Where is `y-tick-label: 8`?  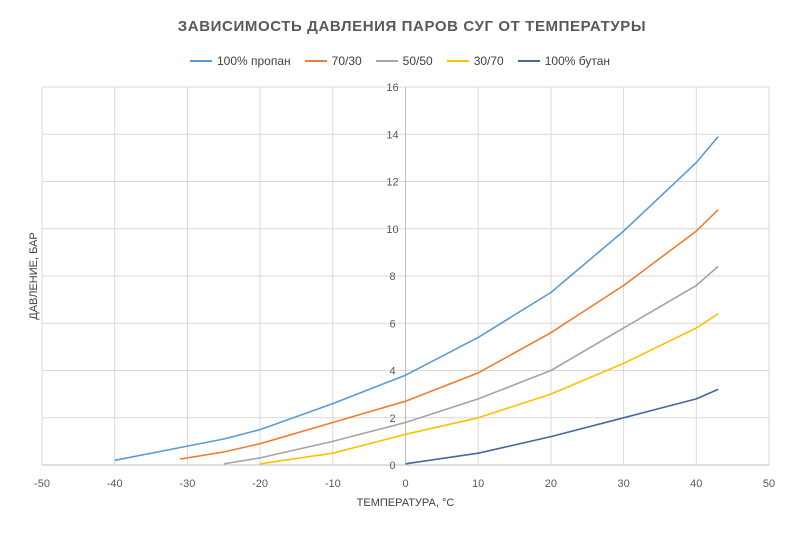
y-tick-label: 8 is located at coordinates (392, 277).